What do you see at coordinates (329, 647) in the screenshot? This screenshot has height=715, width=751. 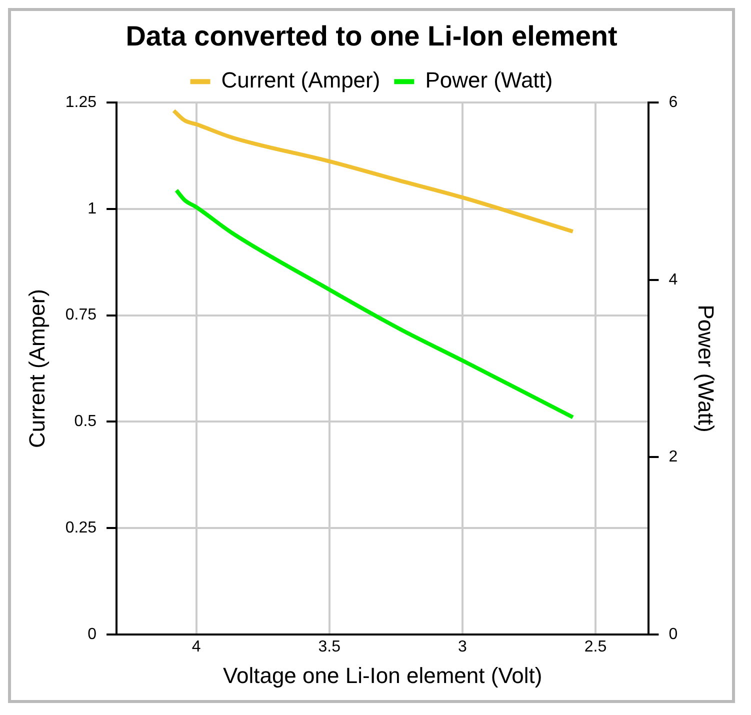 I see `x-tick-label: 3.5` at bounding box center [329, 647].